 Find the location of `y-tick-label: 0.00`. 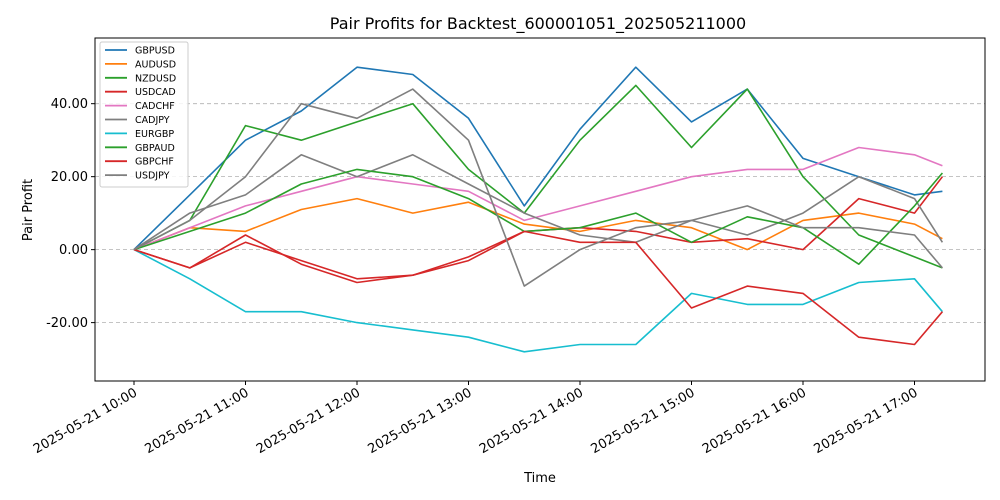

y-tick-label: 0.00 is located at coordinates (73, 250).